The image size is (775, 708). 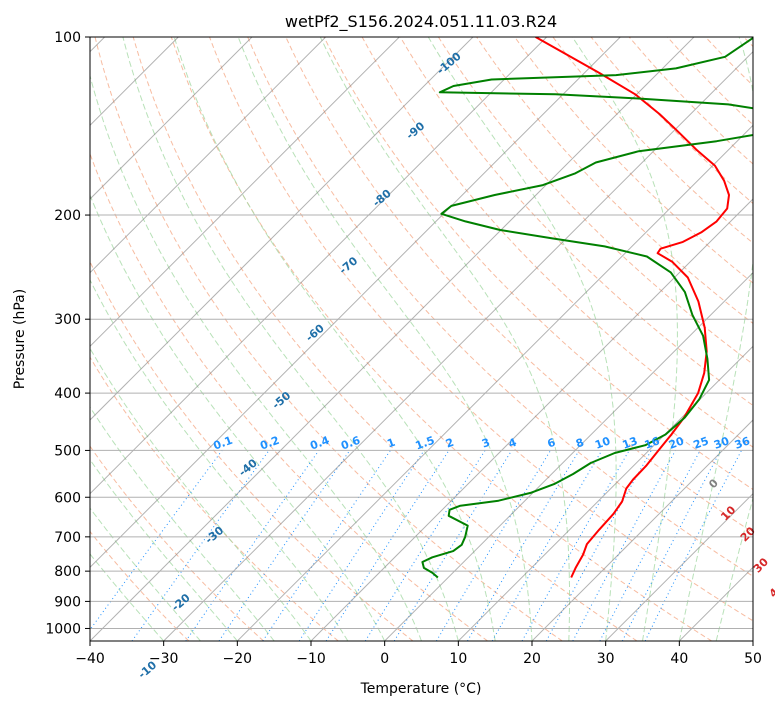 I want to click on chart-title: wetPf2_S156.2024.051.11.03.R24, so click(x=421, y=22).